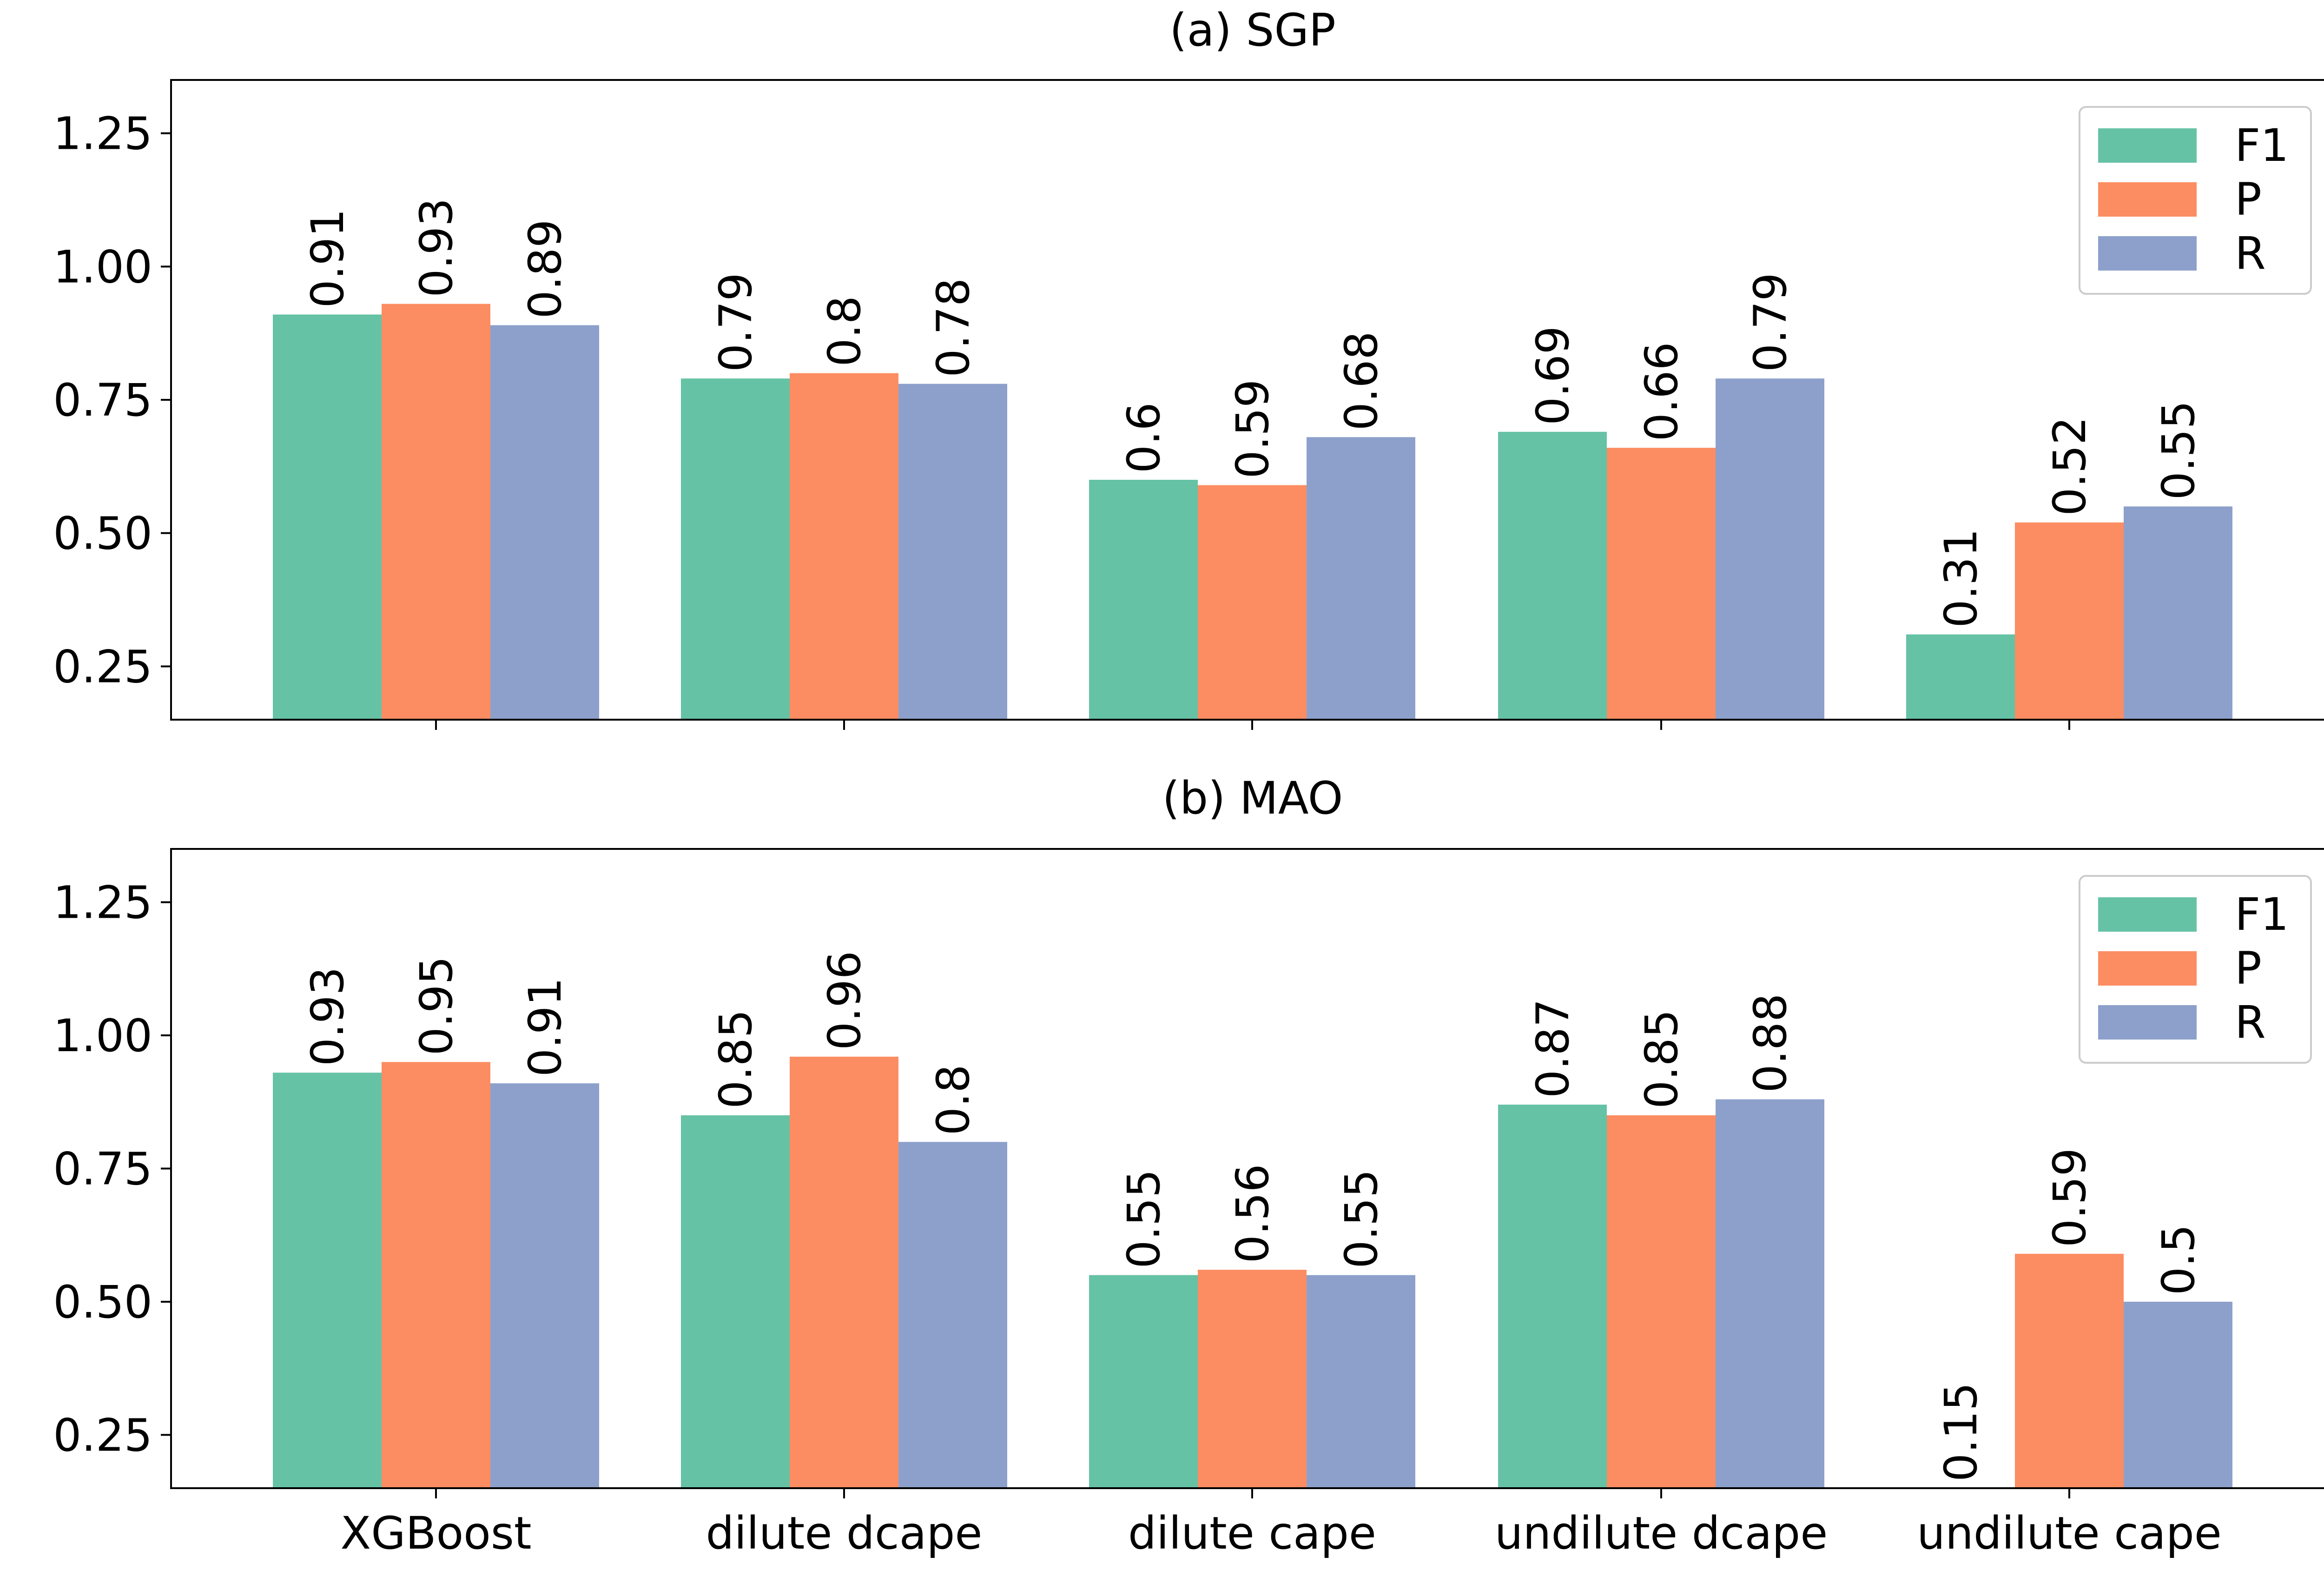  Describe the element at coordinates (436, 1006) in the screenshot. I see `data-label: 0.95` at that location.